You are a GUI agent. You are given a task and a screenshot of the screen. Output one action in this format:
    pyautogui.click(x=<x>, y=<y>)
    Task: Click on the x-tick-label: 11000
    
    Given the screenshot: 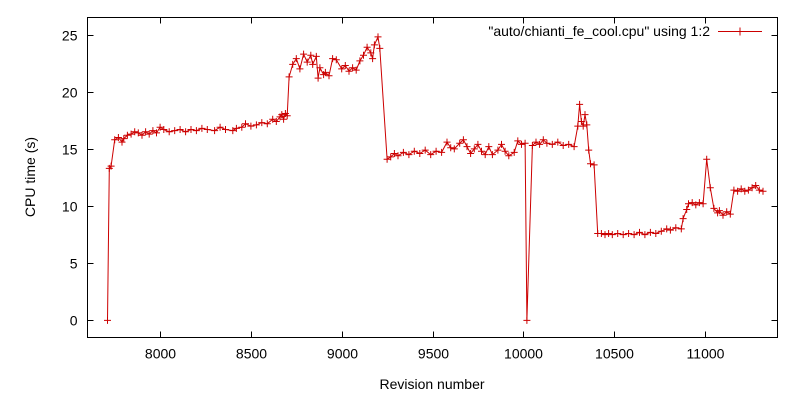 What is the action you would take?
    pyautogui.click(x=706, y=354)
    